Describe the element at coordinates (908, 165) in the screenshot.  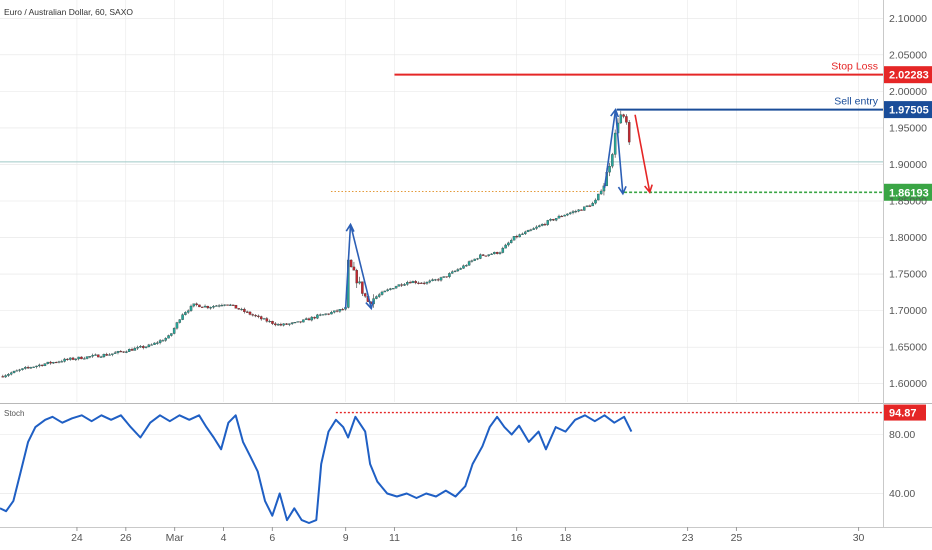
I see `price-tick-label: 1.90000` at that location.